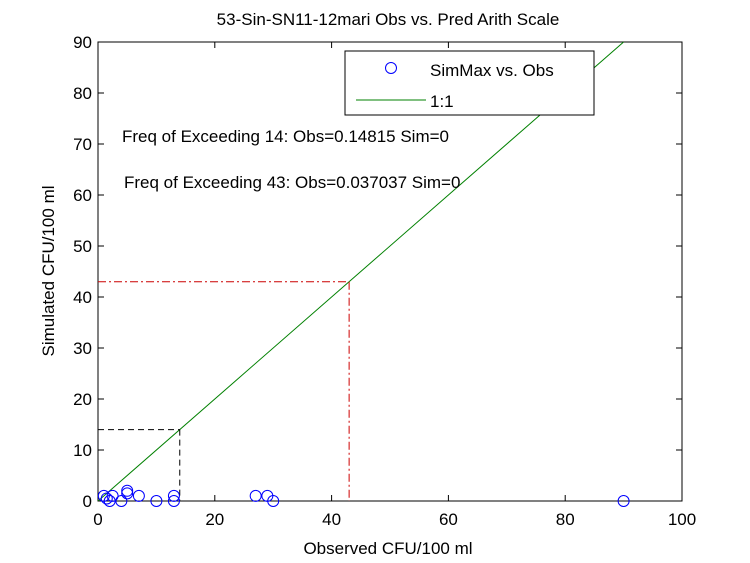 The width and height of the screenshot is (750, 563). What do you see at coordinates (492, 70) in the screenshot?
I see `legend-label-simmax: SimMax vs. Obs` at bounding box center [492, 70].